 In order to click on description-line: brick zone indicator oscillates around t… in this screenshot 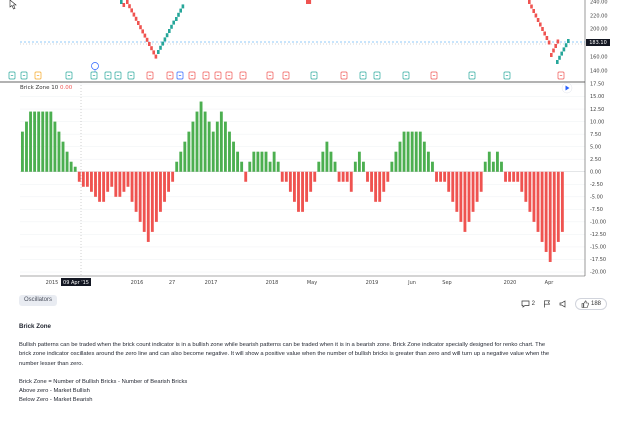, I will do `click(284, 354)`.